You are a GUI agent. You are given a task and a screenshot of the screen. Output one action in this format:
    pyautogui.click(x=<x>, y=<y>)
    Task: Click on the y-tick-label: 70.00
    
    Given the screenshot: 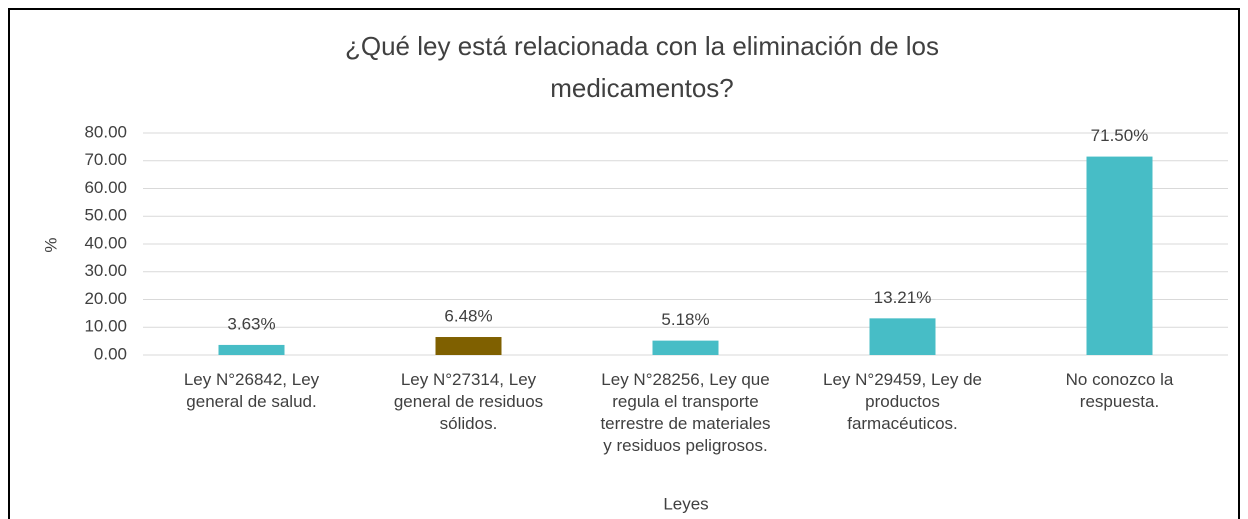 What is the action you would take?
    pyautogui.click(x=105, y=159)
    